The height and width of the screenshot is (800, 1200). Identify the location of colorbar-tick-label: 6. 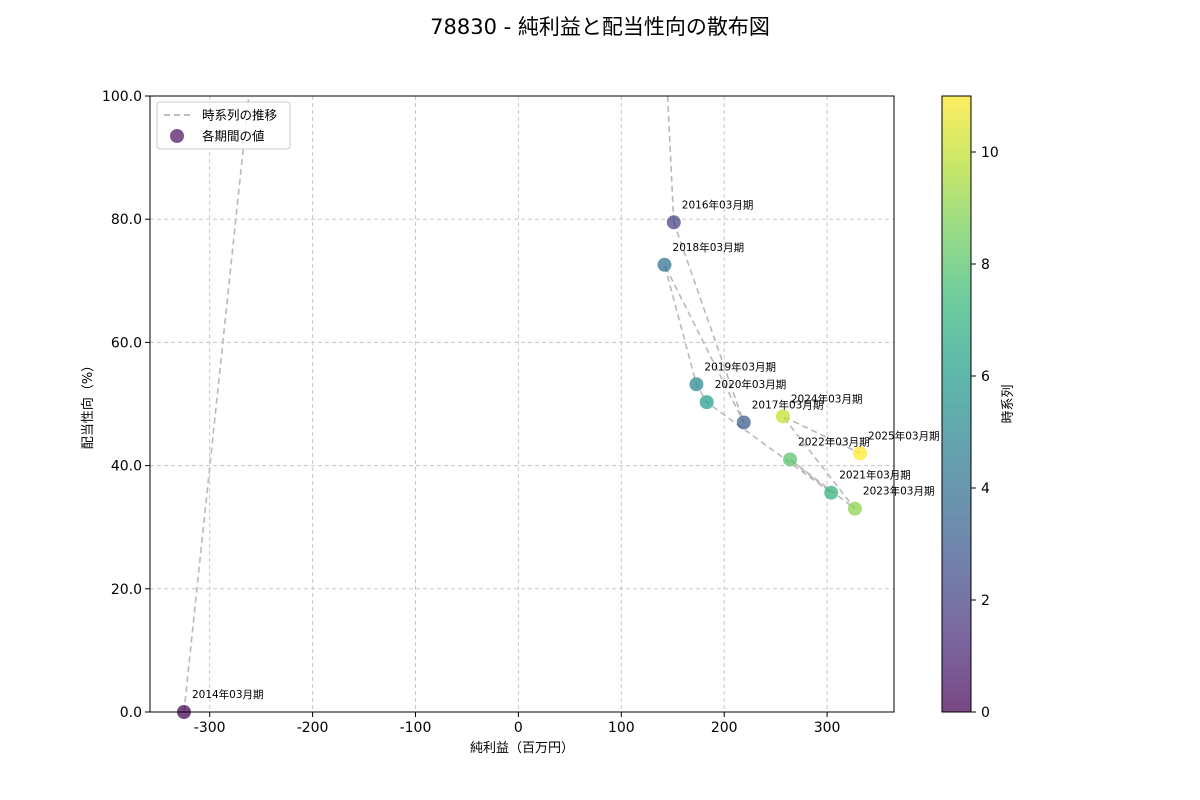
(985, 377).